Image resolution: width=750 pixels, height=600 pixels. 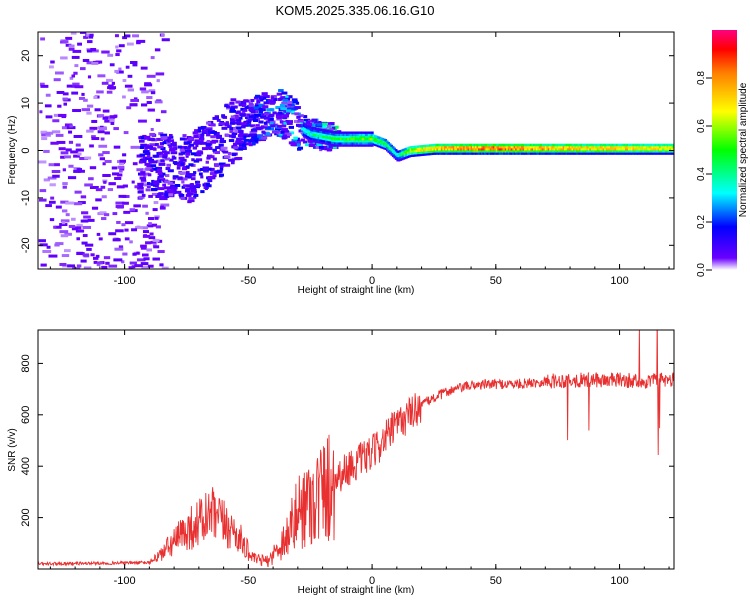 I want to click on spectrogram-ylabel: Frequency (Hz), so click(x=12, y=150).